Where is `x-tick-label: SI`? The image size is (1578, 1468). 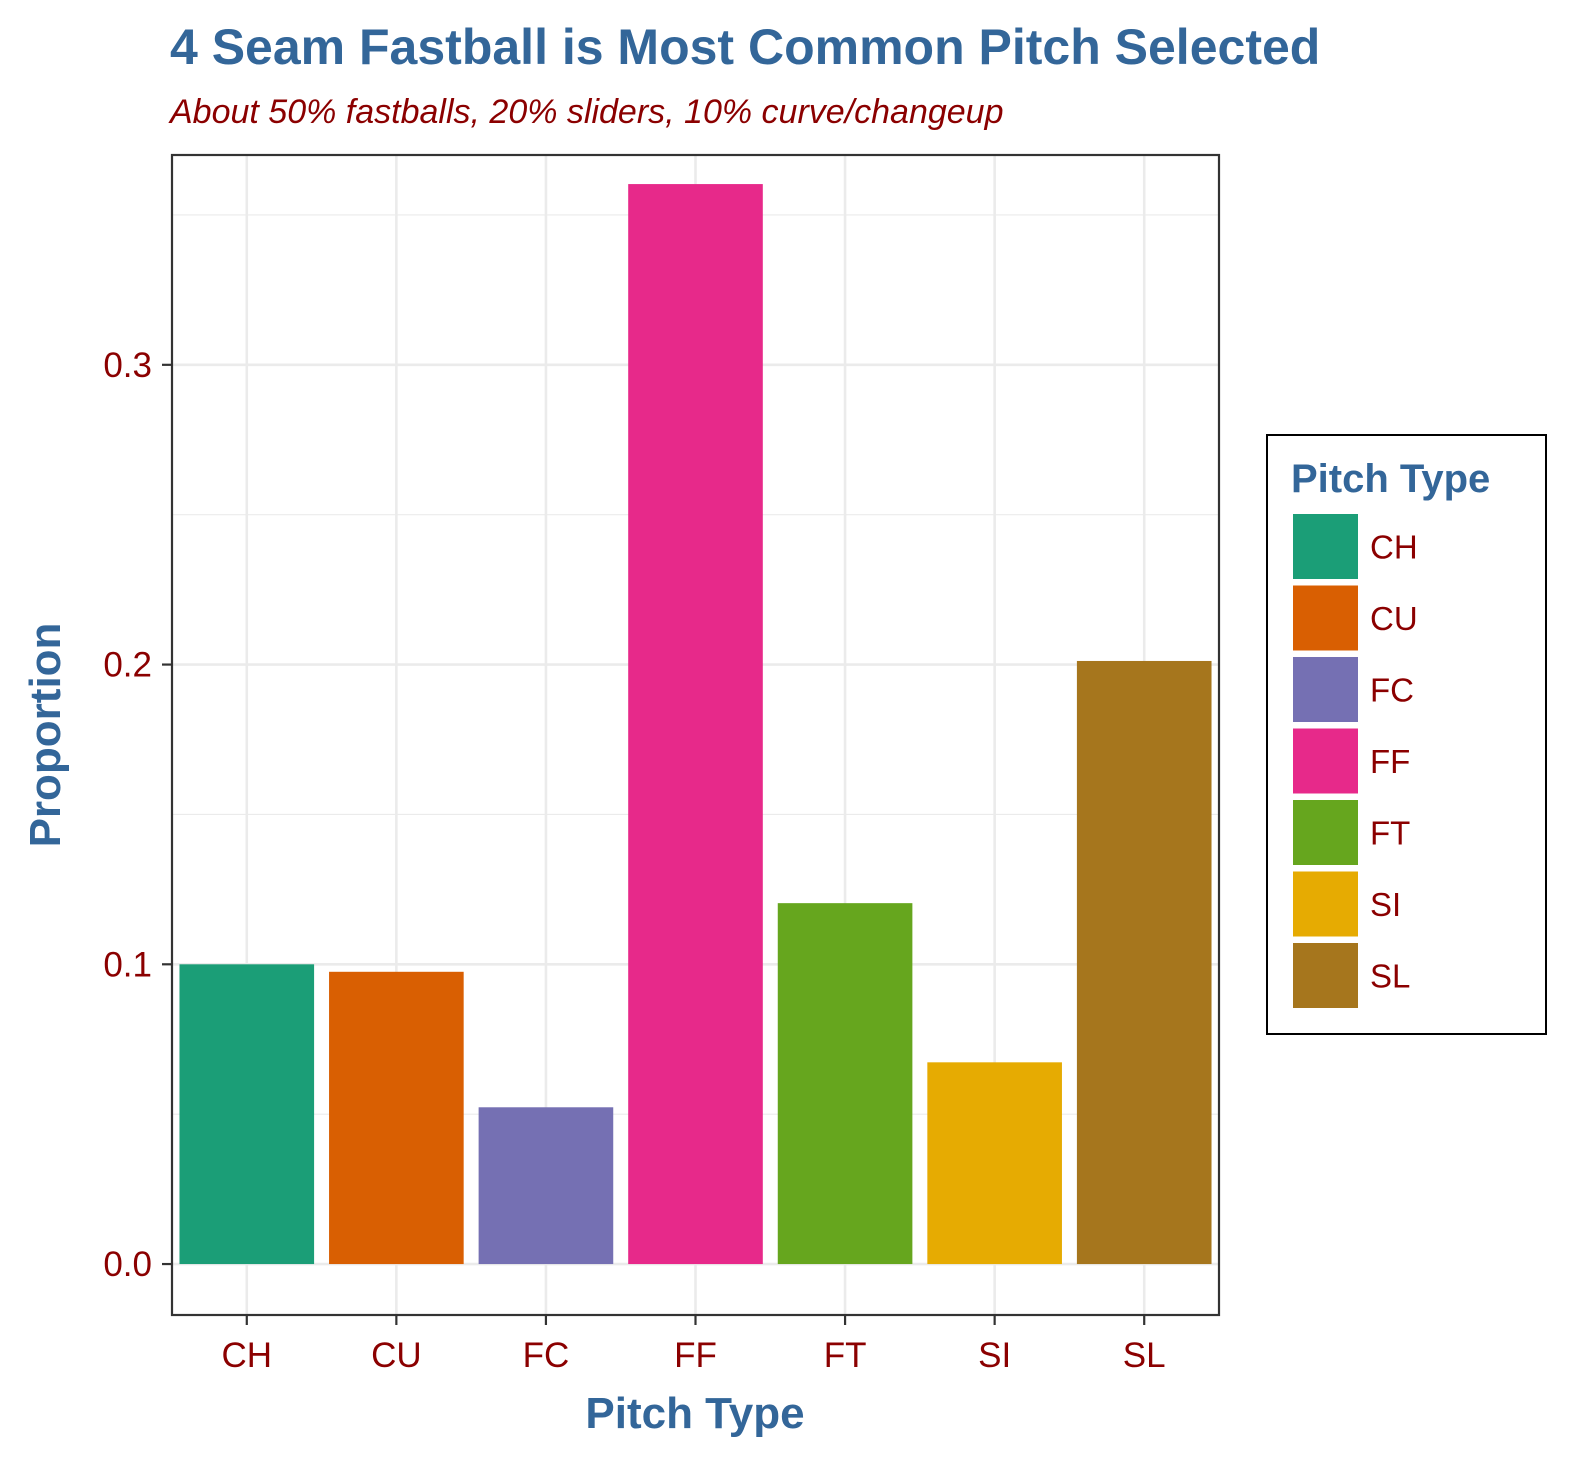
x-tick-label: SI is located at coordinates (994, 1355).